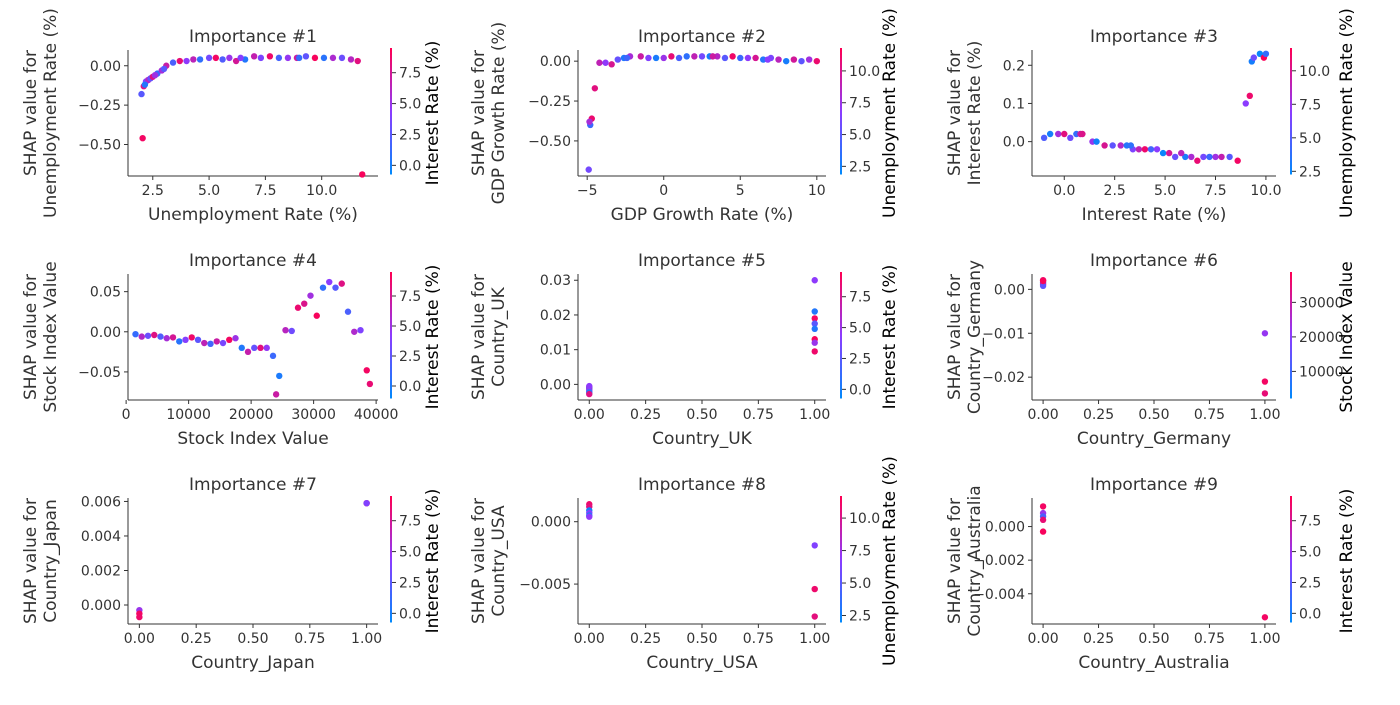  Describe the element at coordinates (549, 142) in the screenshot. I see `y-tick-label: −0.50` at that location.